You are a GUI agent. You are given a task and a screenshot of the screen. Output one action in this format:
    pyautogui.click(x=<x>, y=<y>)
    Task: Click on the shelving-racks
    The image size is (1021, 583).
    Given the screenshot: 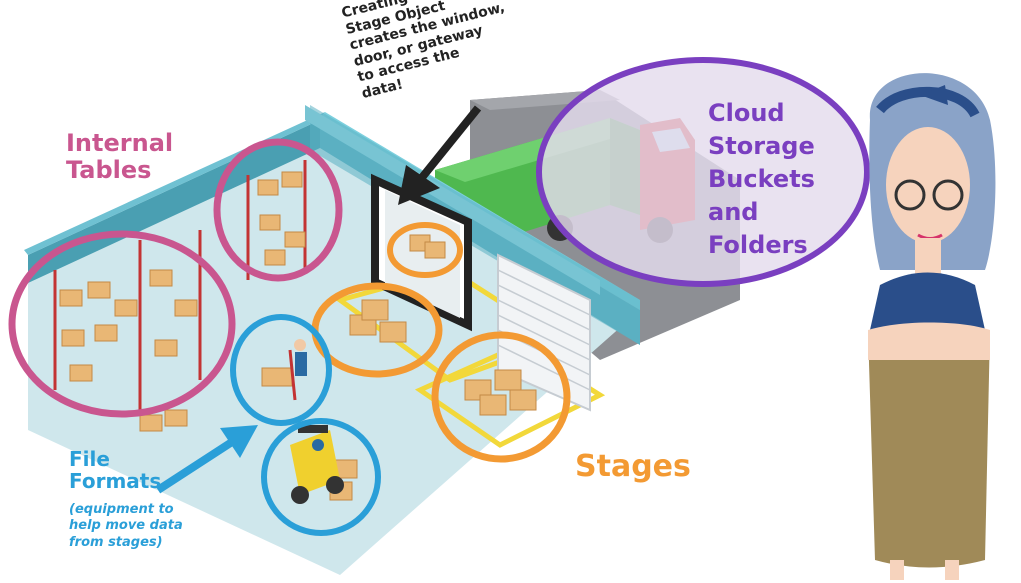 What is the action you would take?
    pyautogui.click(x=180, y=285)
    